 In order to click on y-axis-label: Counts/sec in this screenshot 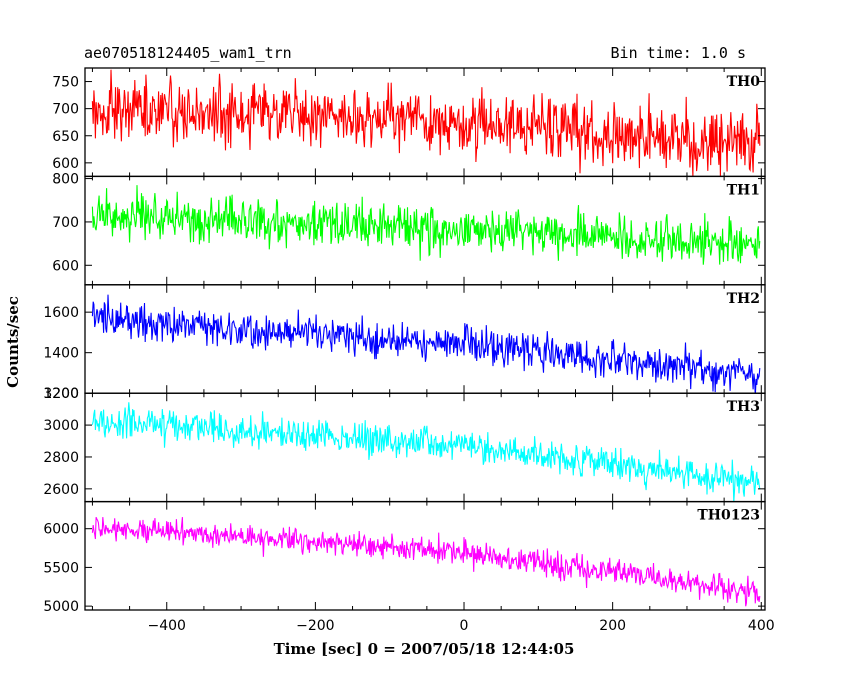, I will do `click(13, 342)`.